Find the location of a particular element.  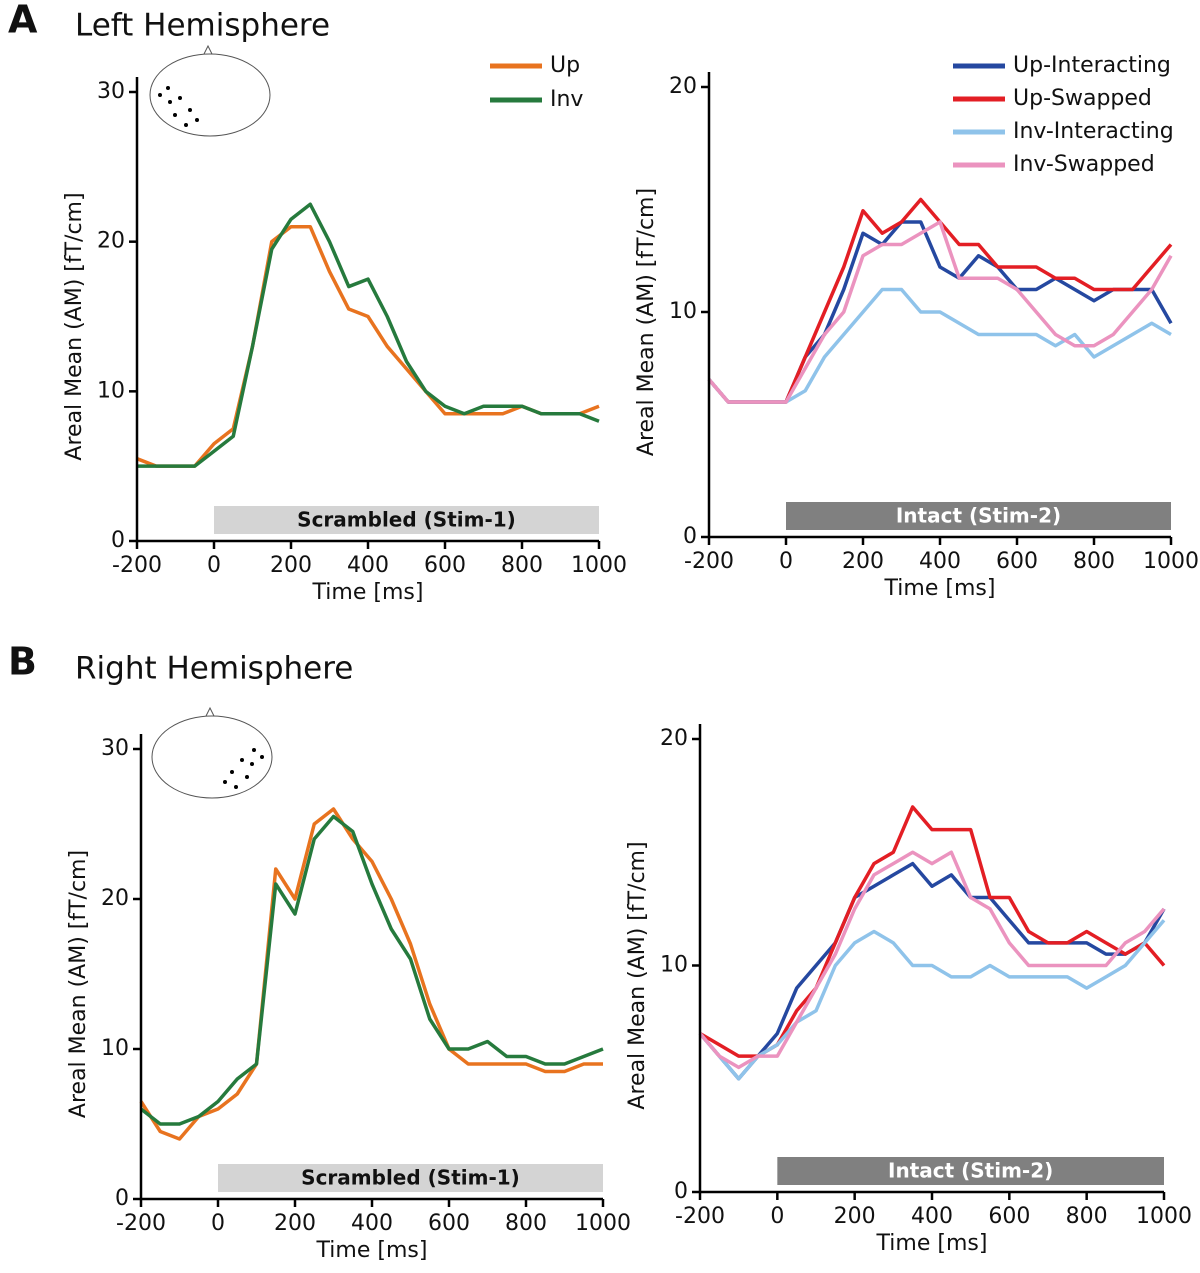

panel-title: Right Hemisphere is located at coordinates (214, 669).